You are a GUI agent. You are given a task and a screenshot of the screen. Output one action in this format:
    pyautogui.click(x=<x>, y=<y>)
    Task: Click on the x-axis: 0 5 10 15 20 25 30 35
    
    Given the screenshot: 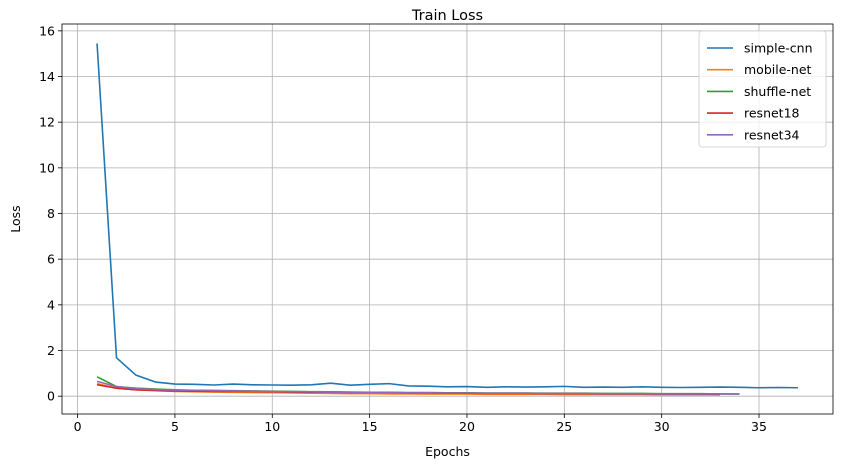 What is the action you would take?
    pyautogui.click(x=420, y=424)
    